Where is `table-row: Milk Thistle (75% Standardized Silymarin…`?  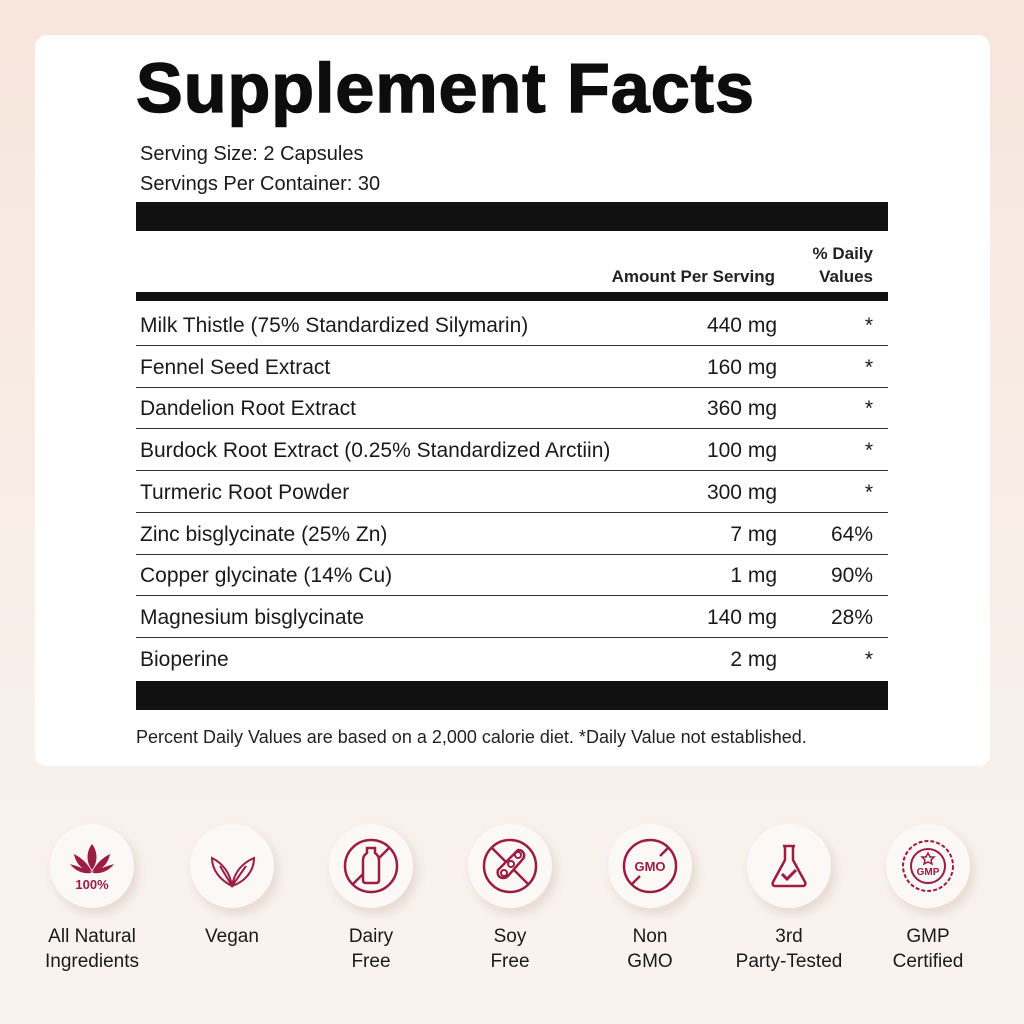 table-row: Milk Thistle (75% Standardized Silymarin… is located at coordinates (512, 325).